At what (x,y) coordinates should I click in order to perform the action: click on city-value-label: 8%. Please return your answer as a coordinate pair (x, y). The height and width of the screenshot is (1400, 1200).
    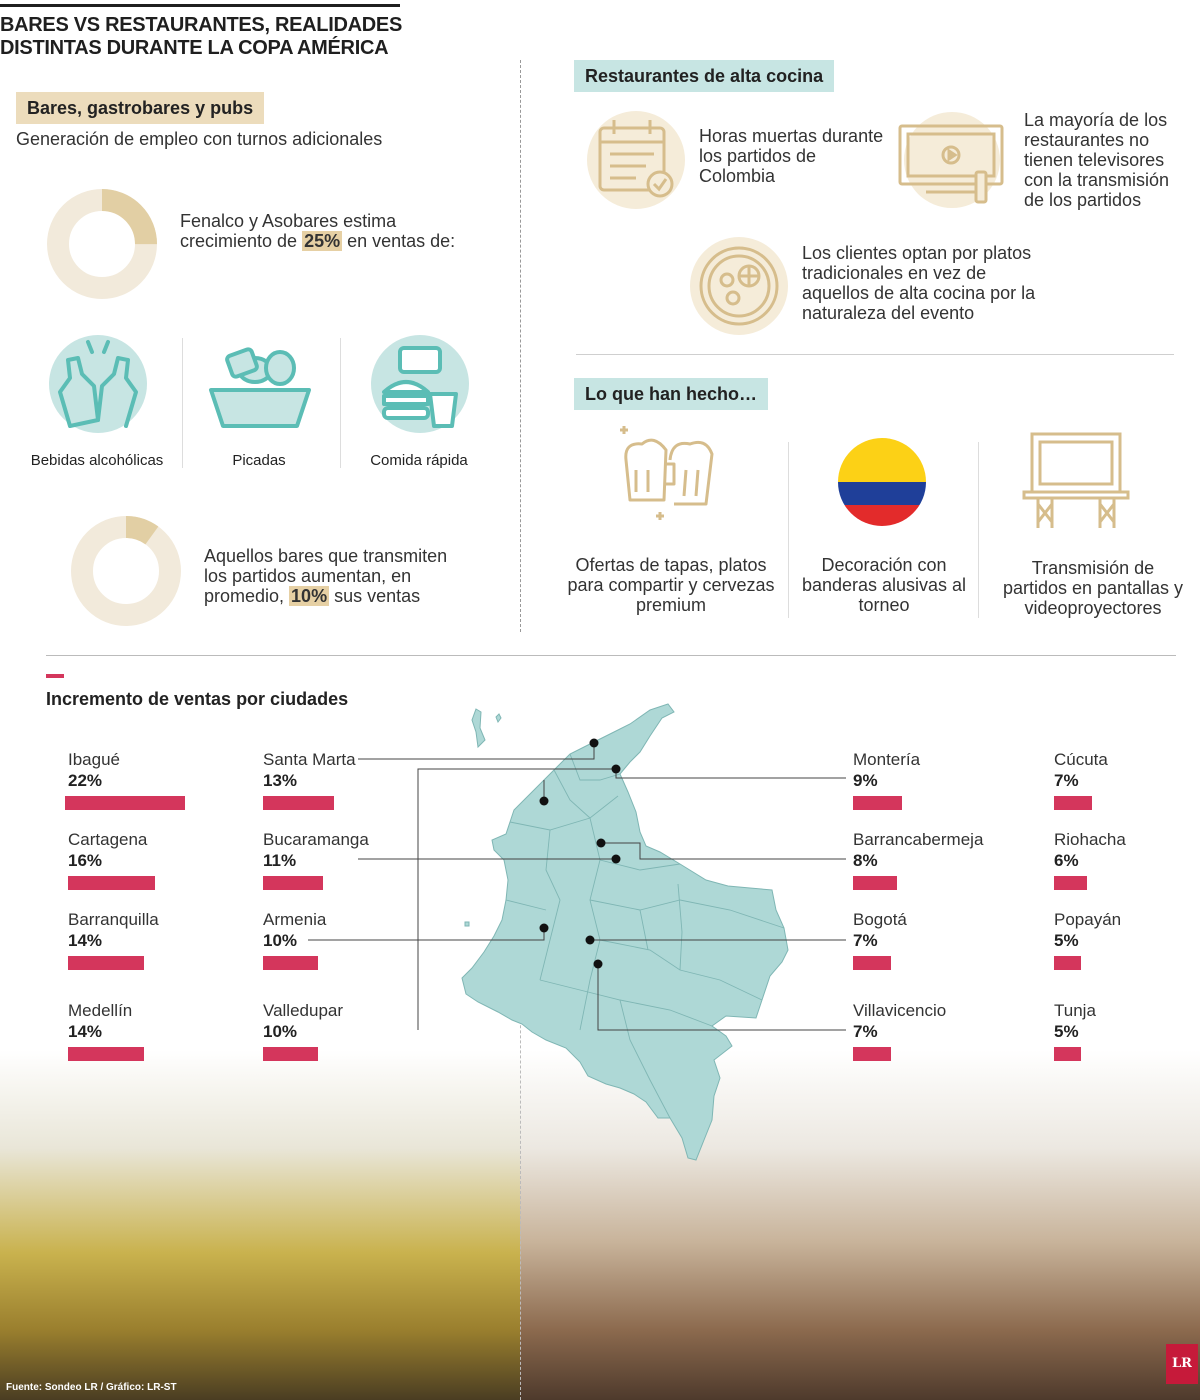
    Looking at the image, I should click on (865, 860).